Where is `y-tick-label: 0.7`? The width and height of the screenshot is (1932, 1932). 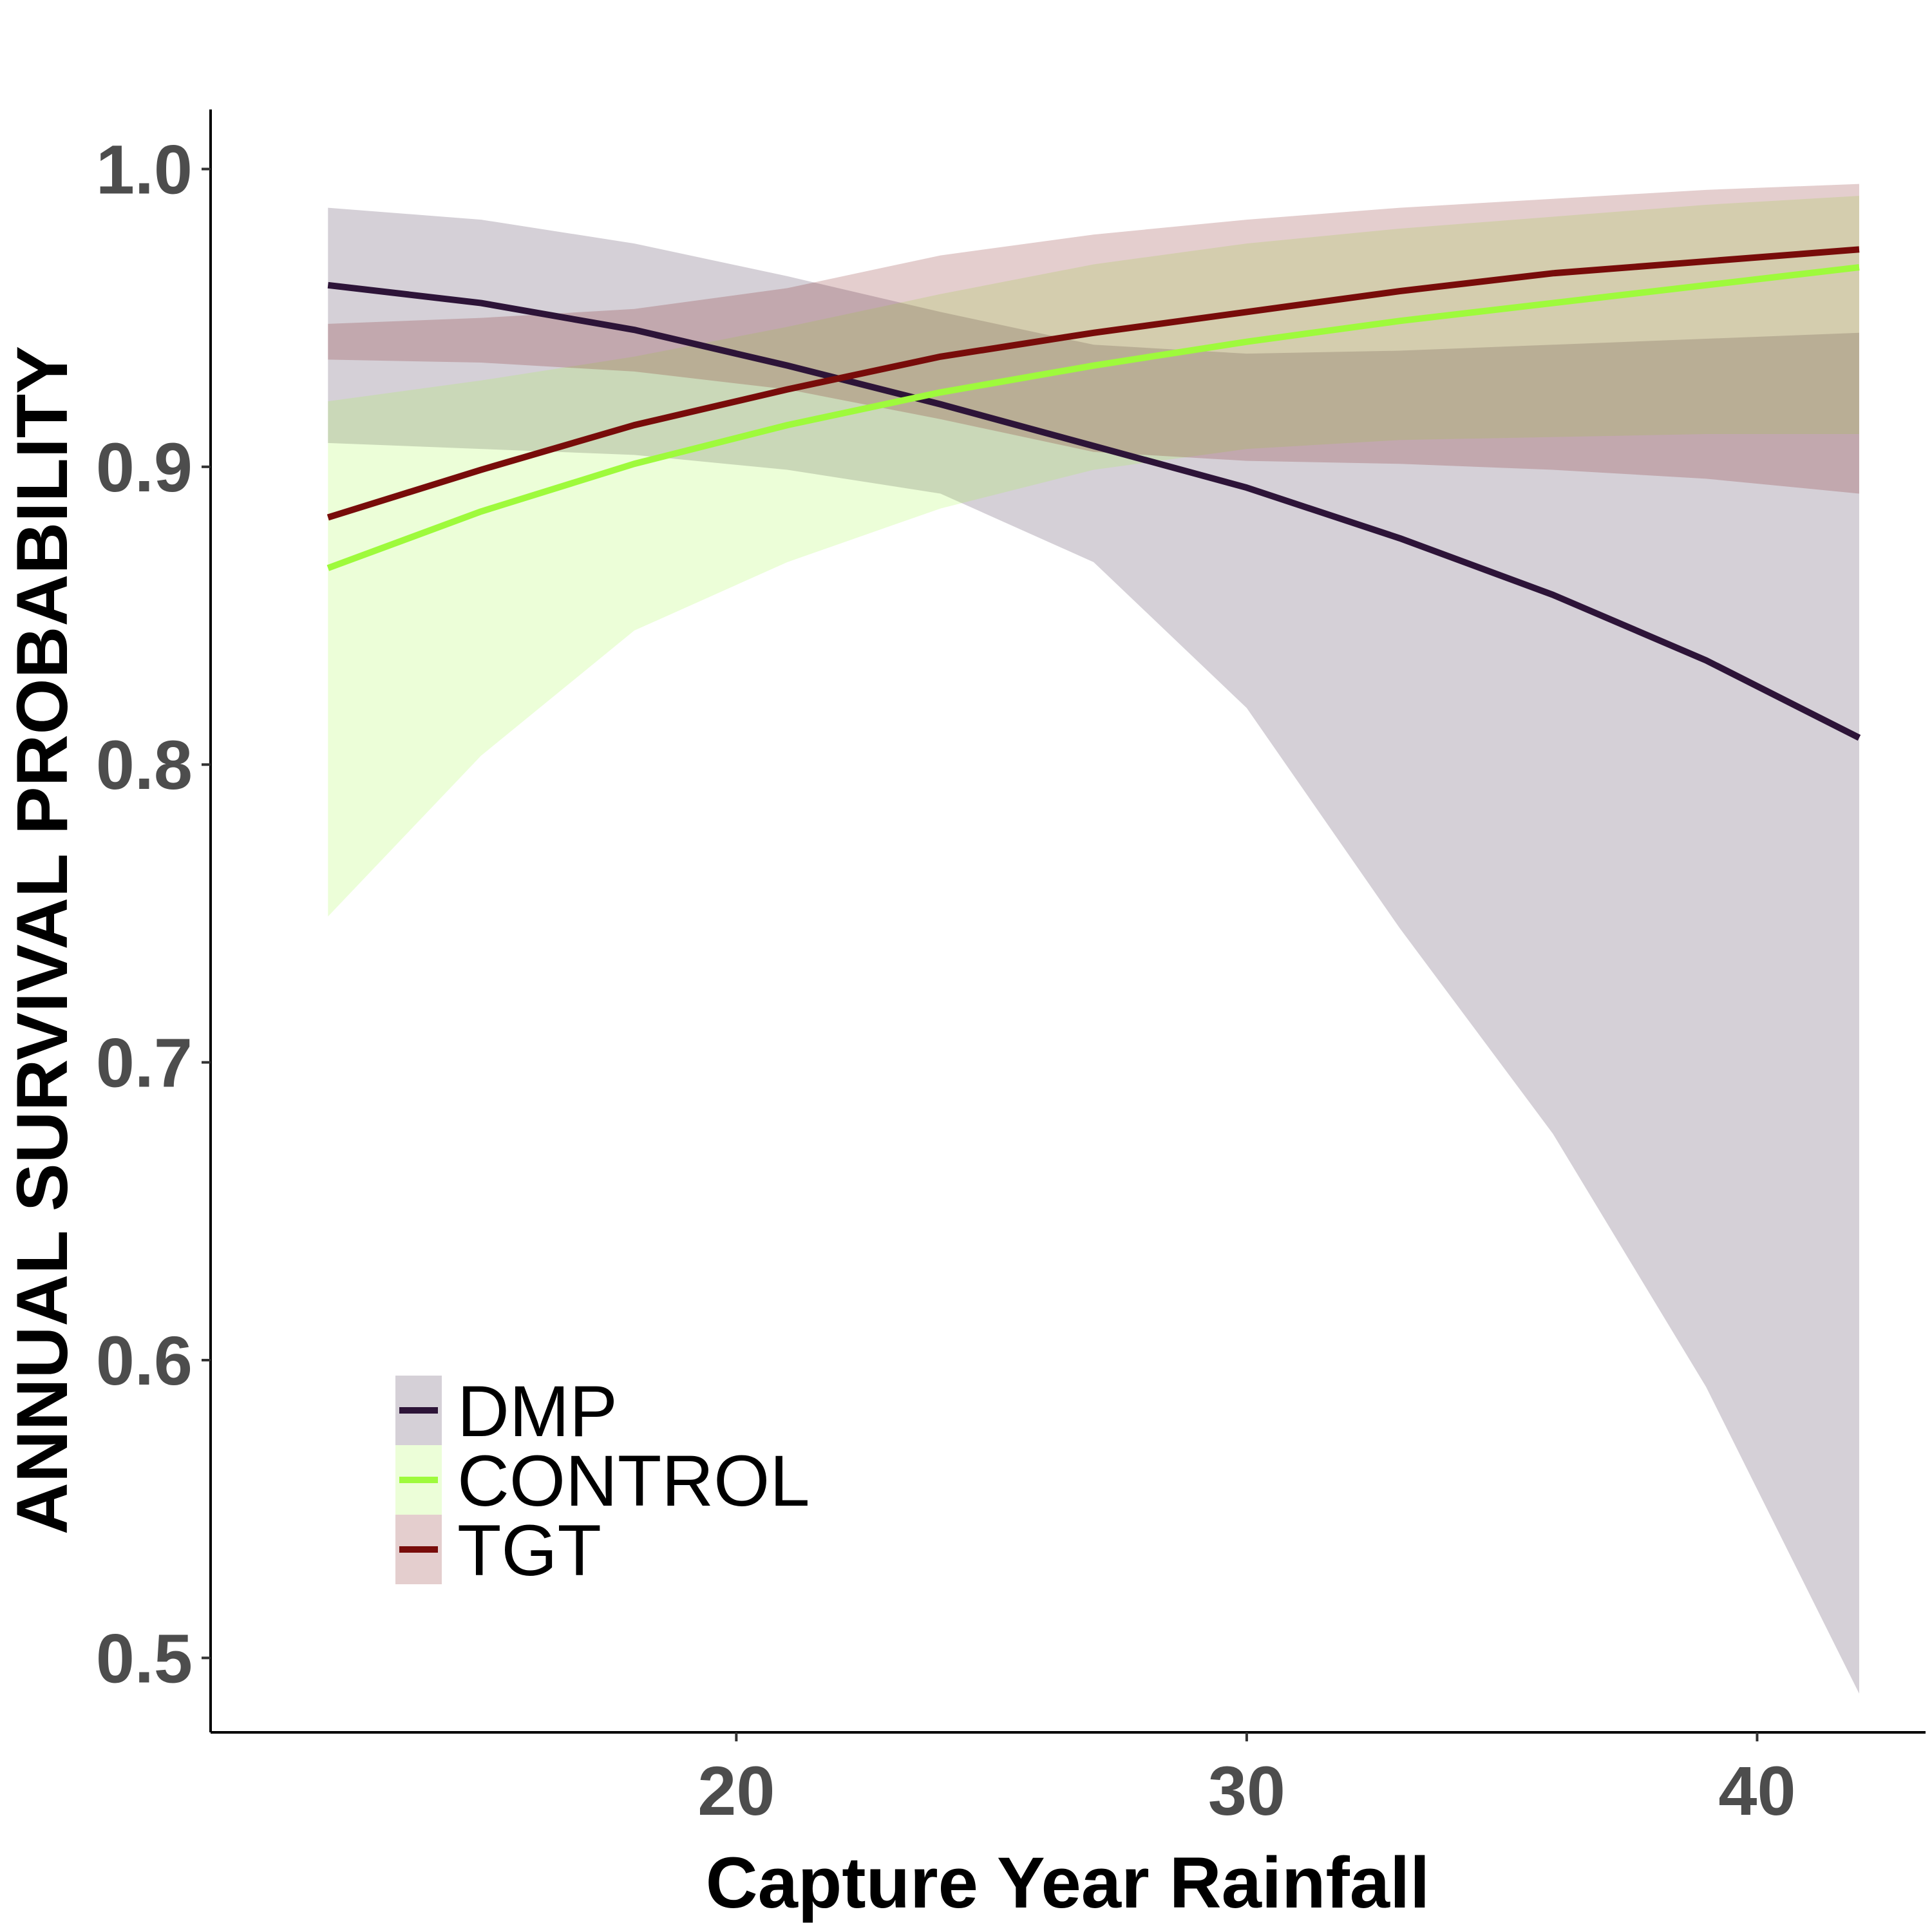
y-tick-label: 0.7 is located at coordinates (144, 1063).